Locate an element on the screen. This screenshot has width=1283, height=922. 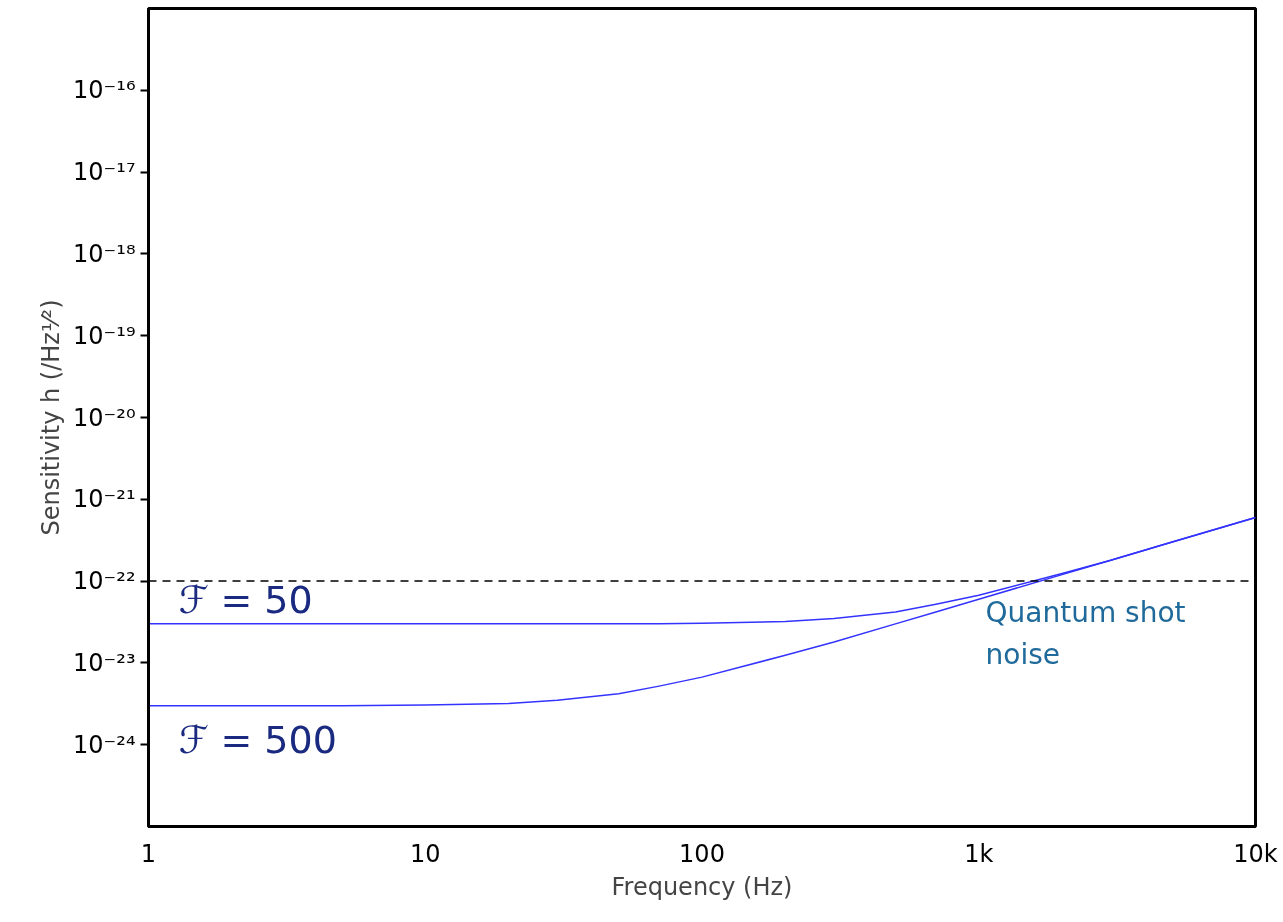
y-axis-title: Sensitivity h (/Hz¹⁄²) is located at coordinates (51, 417).